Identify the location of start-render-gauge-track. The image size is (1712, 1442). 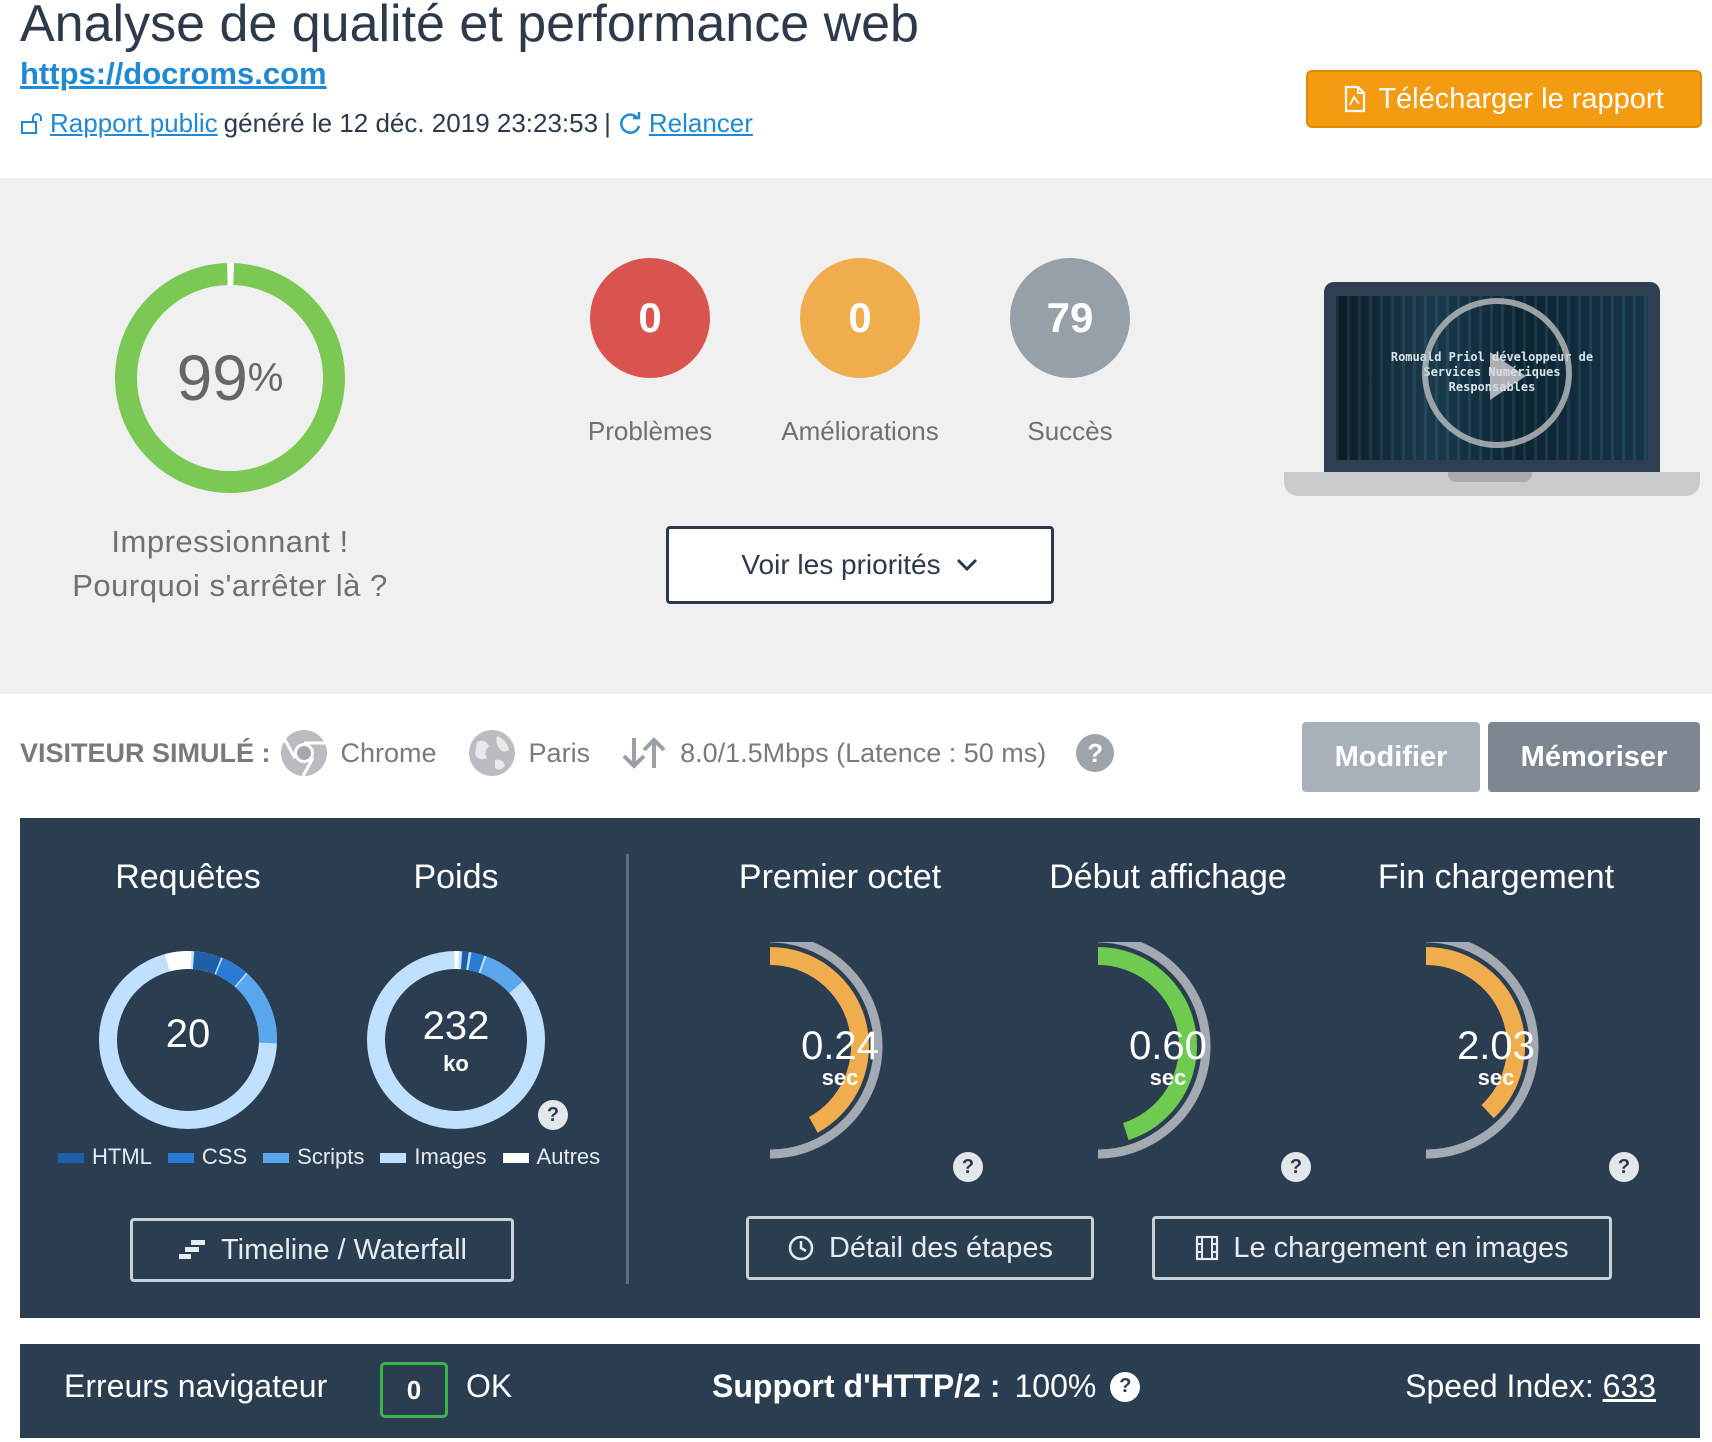
(1154, 1050).